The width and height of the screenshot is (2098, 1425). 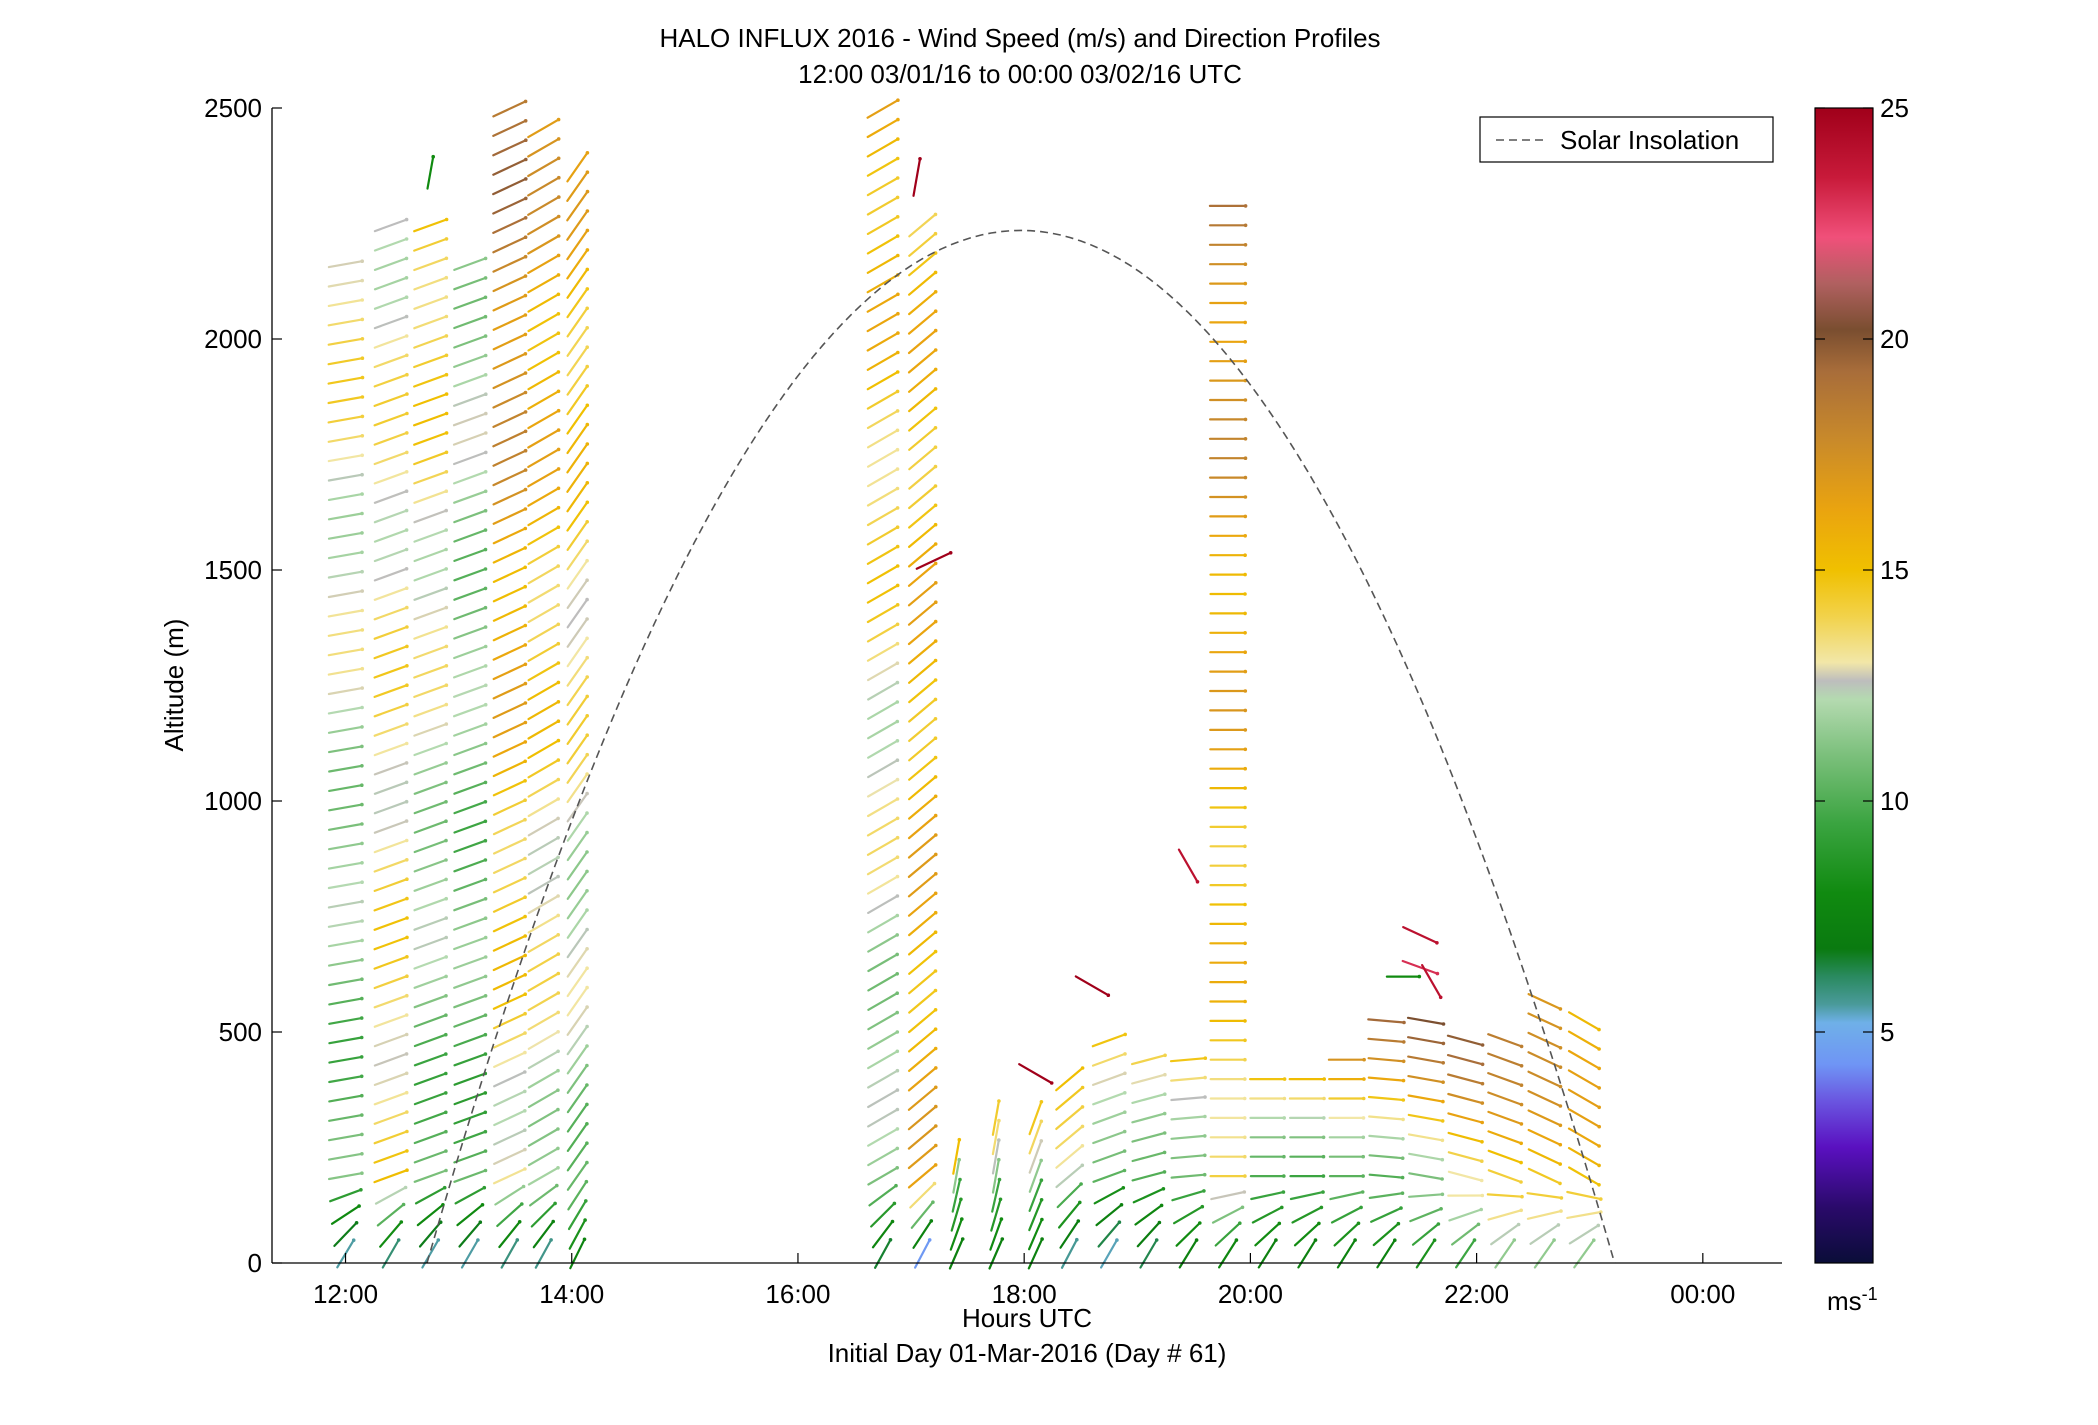 What do you see at coordinates (1852, 1300) in the screenshot?
I see `colorbar-unit: ms-1` at bounding box center [1852, 1300].